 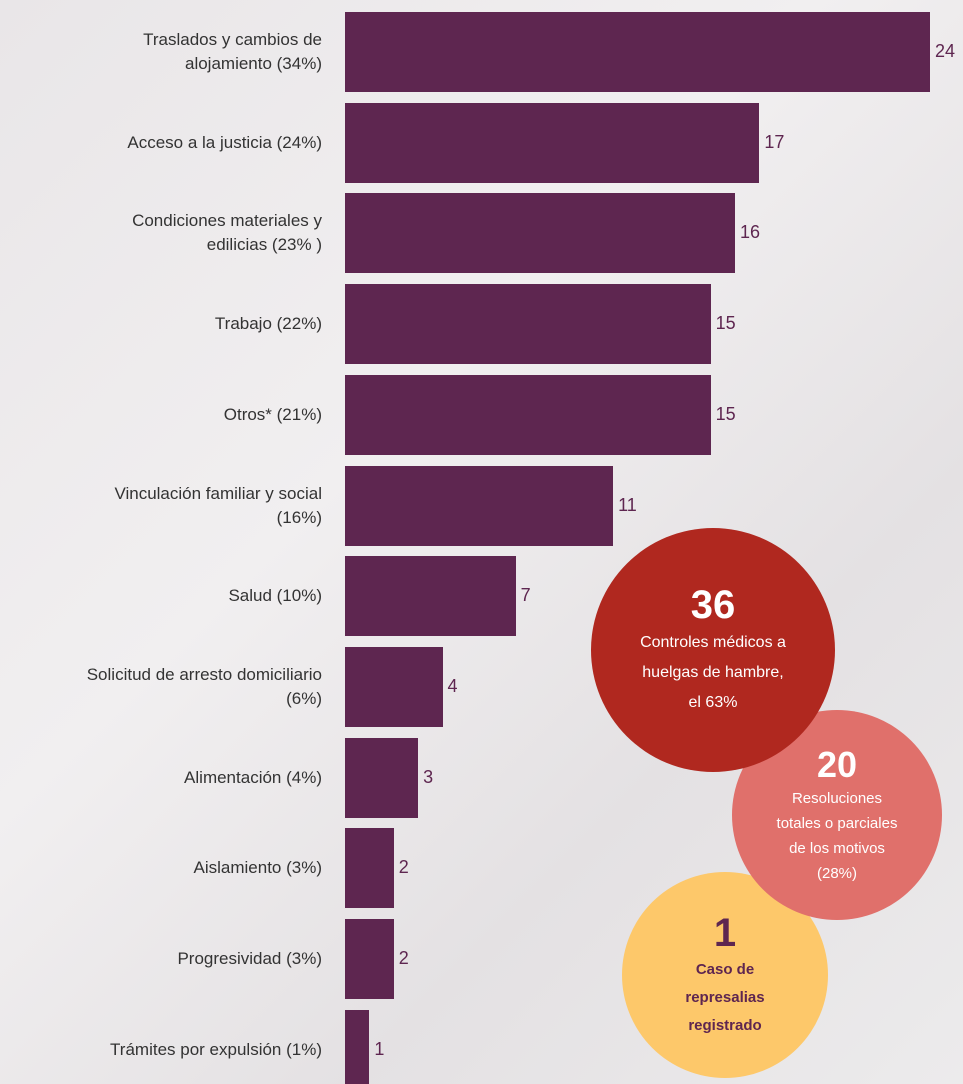 I want to click on value-label: 1, so click(x=379, y=1048).